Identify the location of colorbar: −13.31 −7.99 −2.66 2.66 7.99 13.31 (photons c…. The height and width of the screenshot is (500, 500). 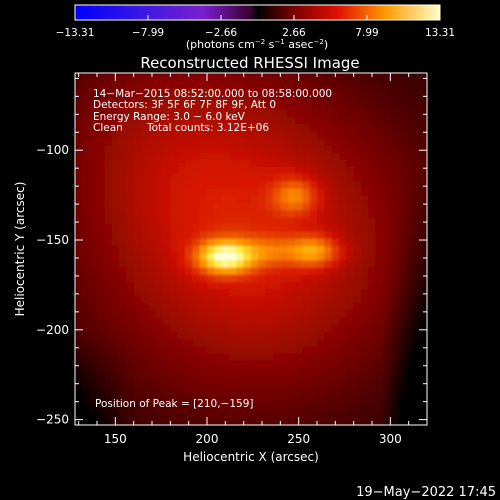
(255, 27).